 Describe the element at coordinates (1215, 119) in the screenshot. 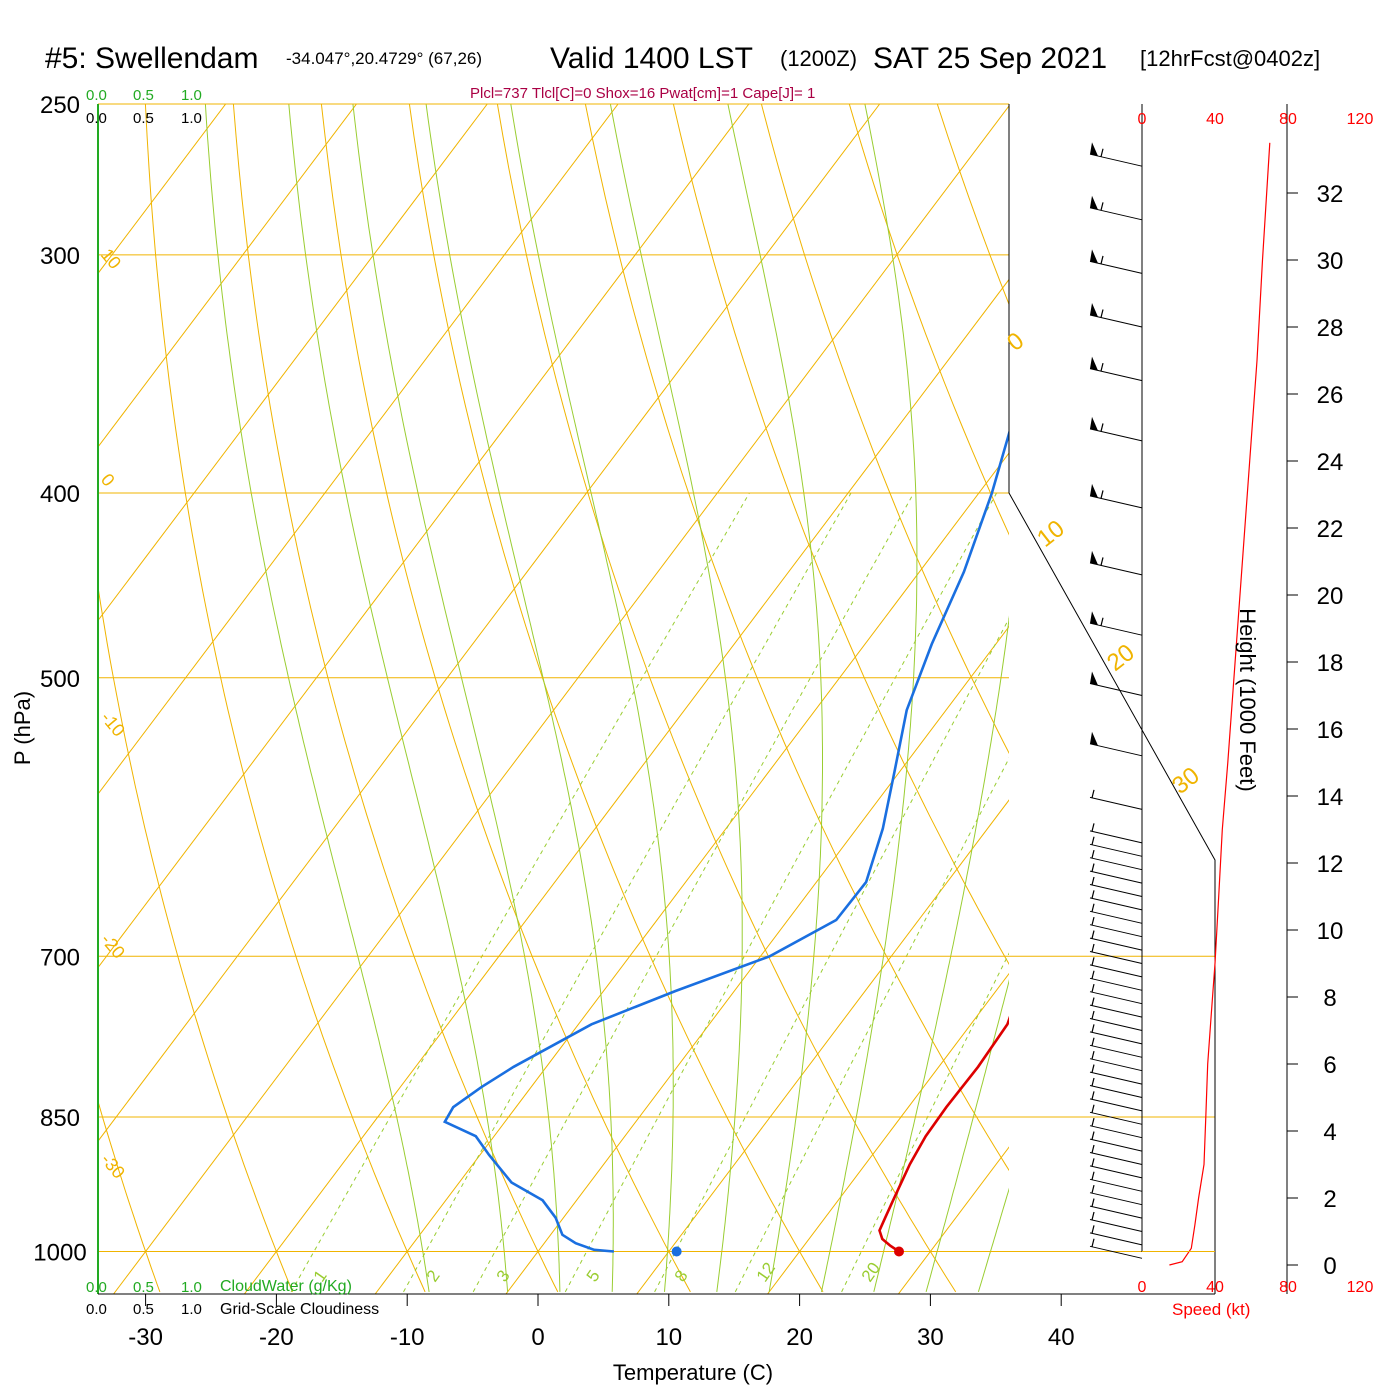

I see `speed-tick-top-1: 40` at that location.